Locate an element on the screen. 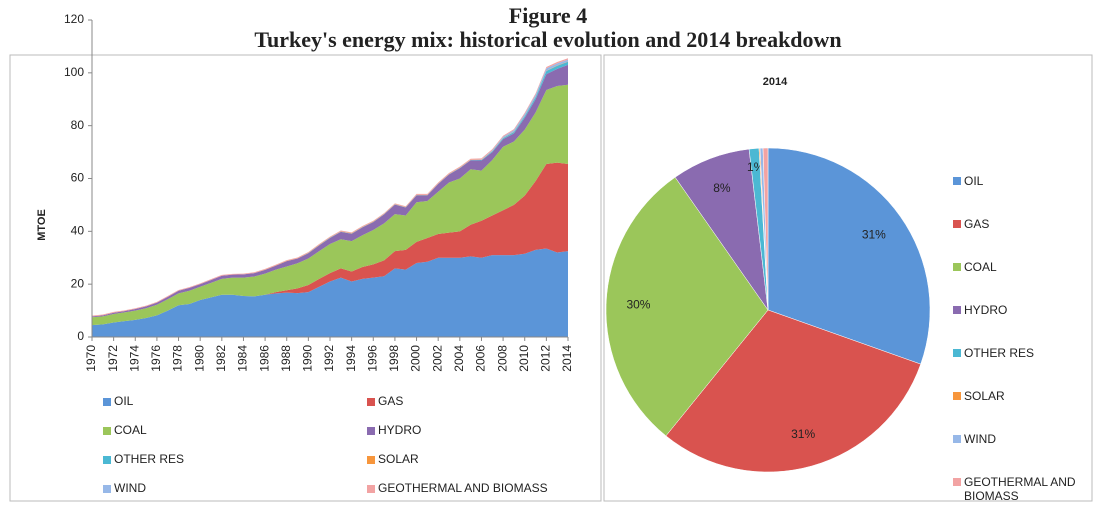 Image resolution: width=1095 pixels, height=509 pixels. x-tick-label: 1996 is located at coordinates (372, 358).